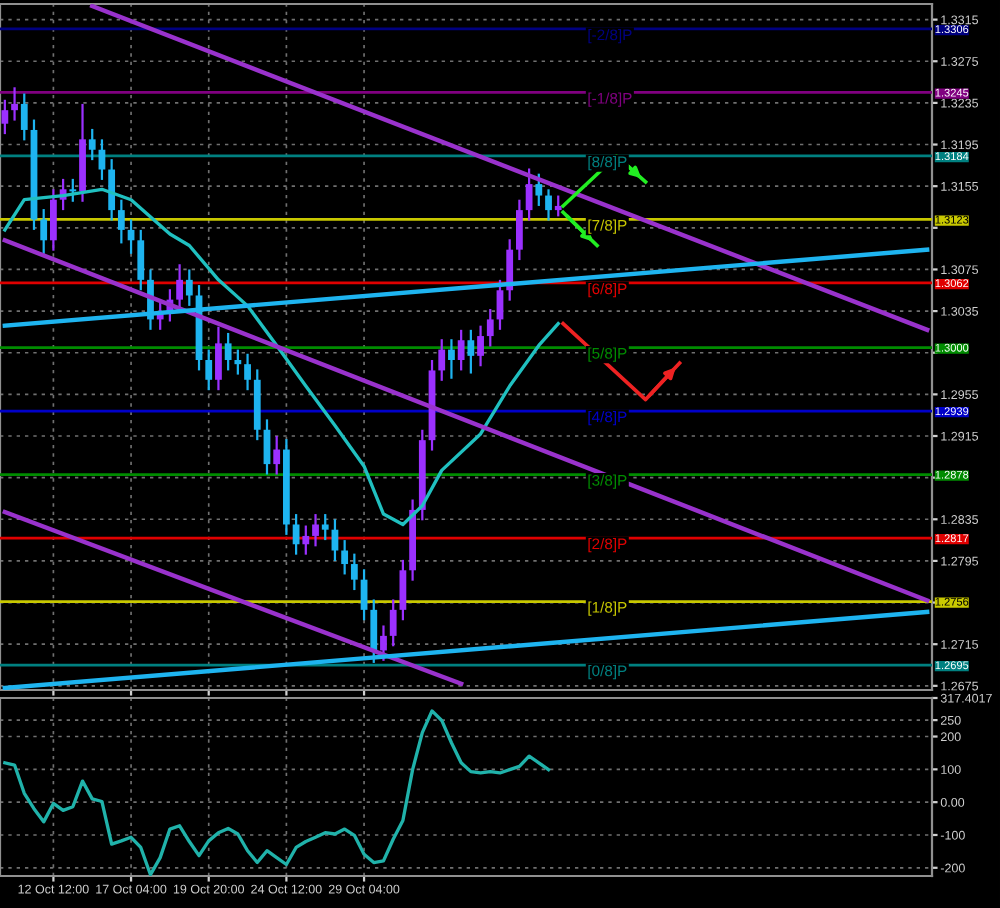 Image resolution: width=1000 pixels, height=908 pixels. Describe the element at coordinates (277, 792) in the screenshot. I see `line-series` at that location.